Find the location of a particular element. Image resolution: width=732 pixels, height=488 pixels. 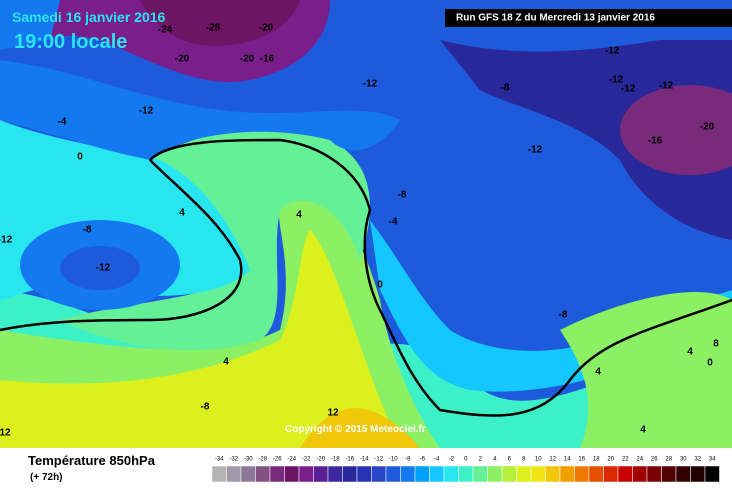

scale-label: 34 is located at coordinates (712, 460).